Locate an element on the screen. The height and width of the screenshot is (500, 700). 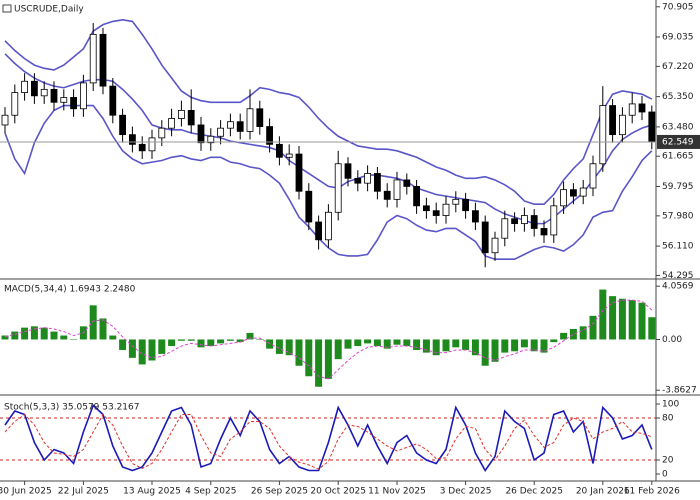
panel-title: USCRUDE,Daily is located at coordinates (49, 10).